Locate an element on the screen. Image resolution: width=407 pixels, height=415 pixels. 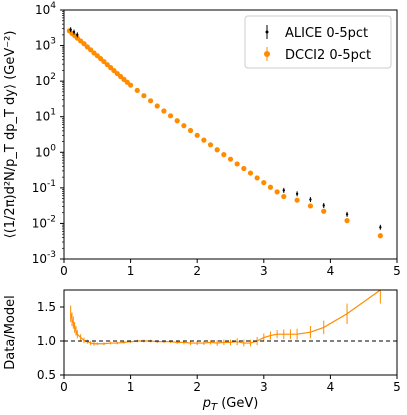
ratio-line is located at coordinates (225, 317).